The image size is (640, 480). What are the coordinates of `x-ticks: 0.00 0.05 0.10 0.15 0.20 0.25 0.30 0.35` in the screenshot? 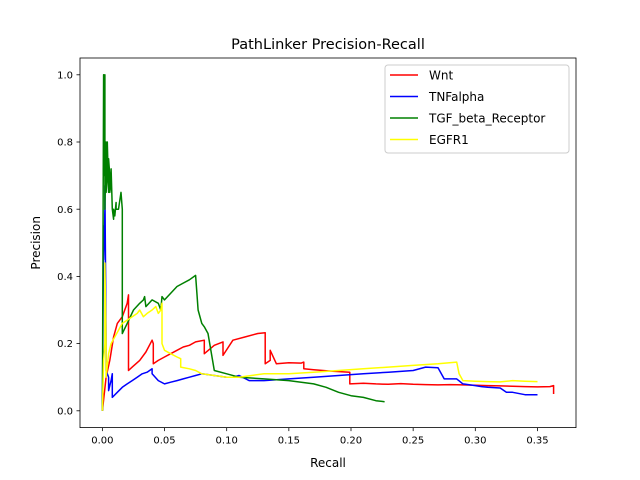 It's located at (320, 437).